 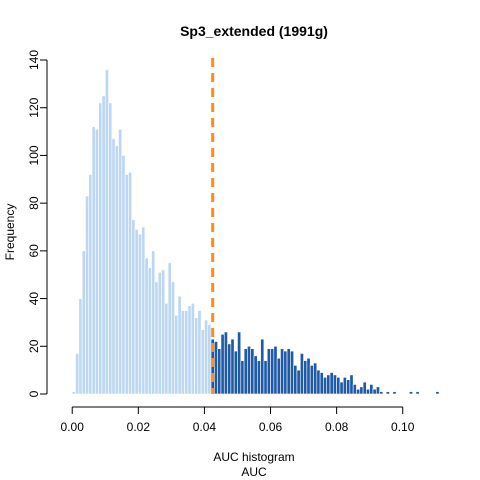 I want to click on x-tick-label: 0.00, so click(x=73, y=427).